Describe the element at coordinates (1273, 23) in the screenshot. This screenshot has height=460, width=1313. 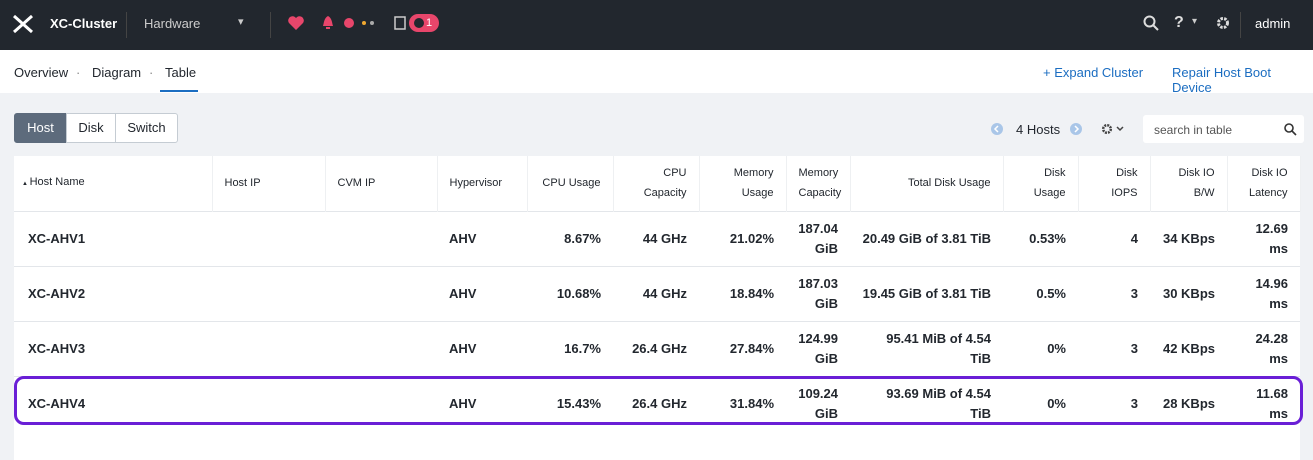
I see `user-menu: admin` at that location.